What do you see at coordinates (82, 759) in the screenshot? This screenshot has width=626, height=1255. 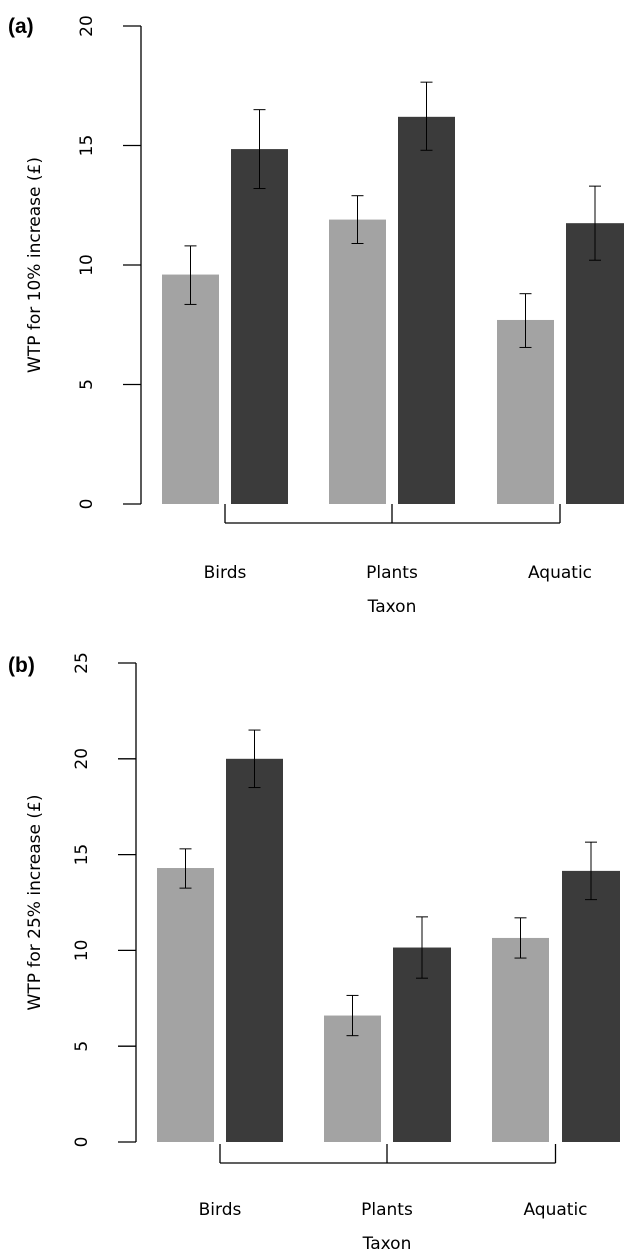 I see `panel-b-y-tick-label: 20` at bounding box center [82, 759].